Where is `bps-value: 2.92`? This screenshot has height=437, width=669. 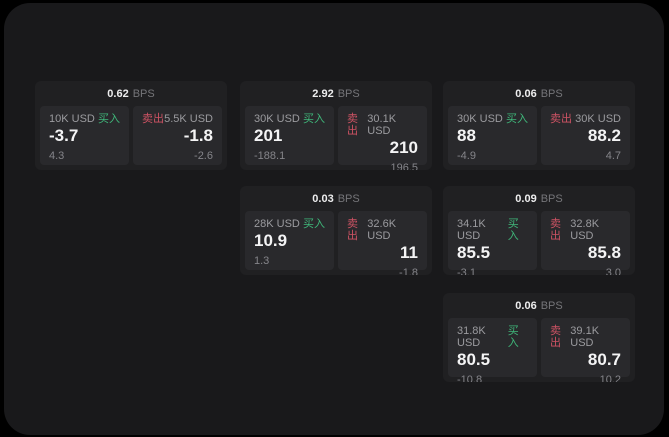 bps-value: 2.92 is located at coordinates (323, 93).